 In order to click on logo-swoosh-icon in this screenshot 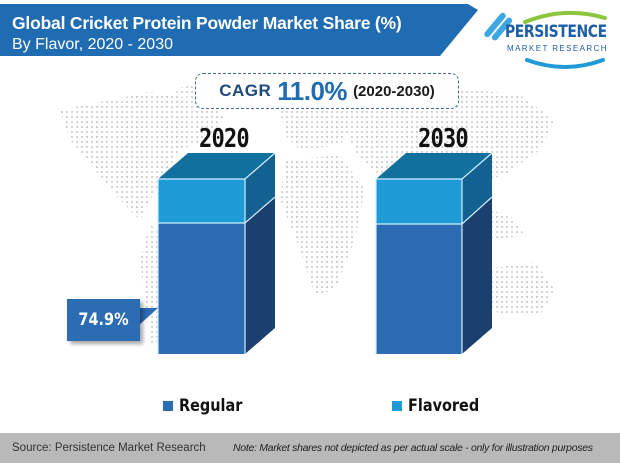, I will do `click(565, 39)`.